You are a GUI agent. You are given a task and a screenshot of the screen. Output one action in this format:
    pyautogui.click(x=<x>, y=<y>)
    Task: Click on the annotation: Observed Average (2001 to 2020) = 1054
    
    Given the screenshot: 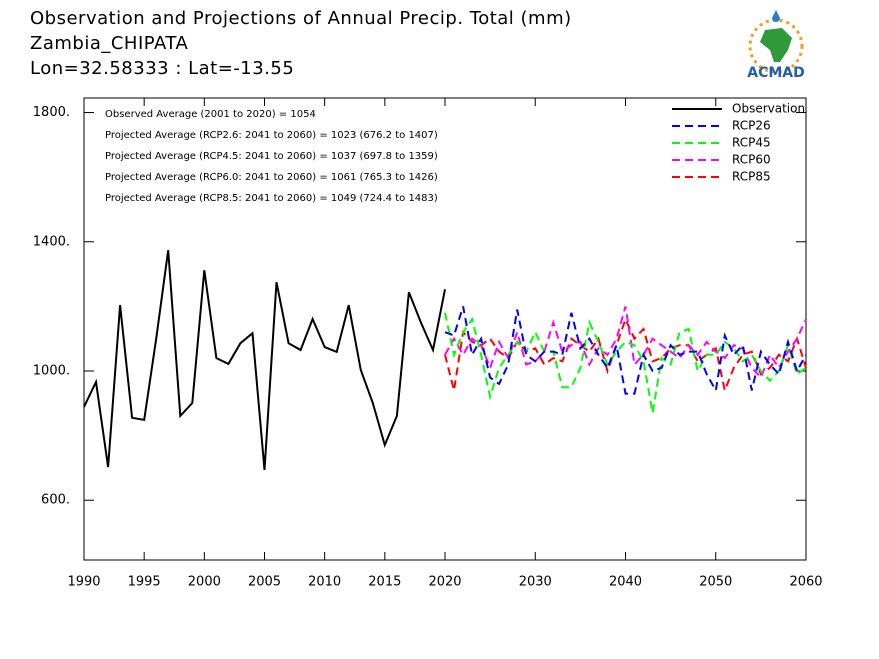 What is the action you would take?
    pyautogui.click(x=210, y=114)
    